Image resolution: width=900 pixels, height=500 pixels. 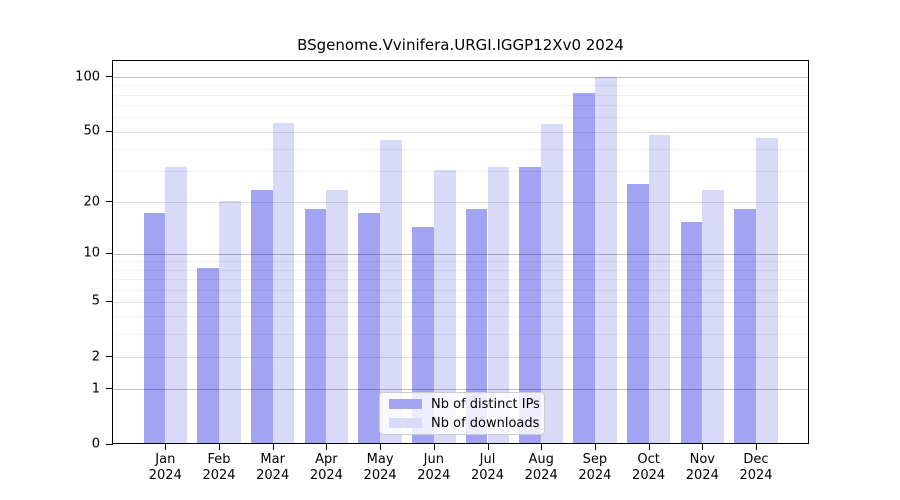 I want to click on y-tick-label: 20, so click(x=91, y=202).